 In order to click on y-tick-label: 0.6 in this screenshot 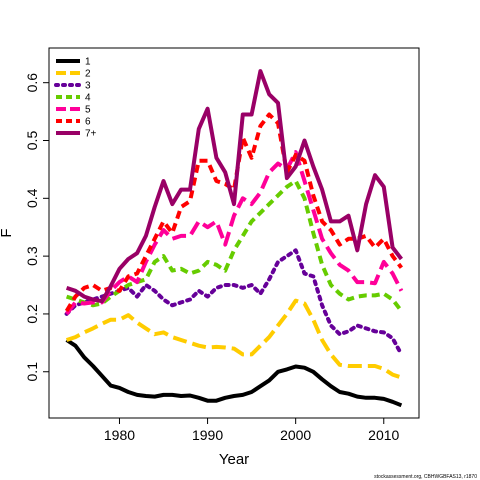, I will do `click(32, 83)`.